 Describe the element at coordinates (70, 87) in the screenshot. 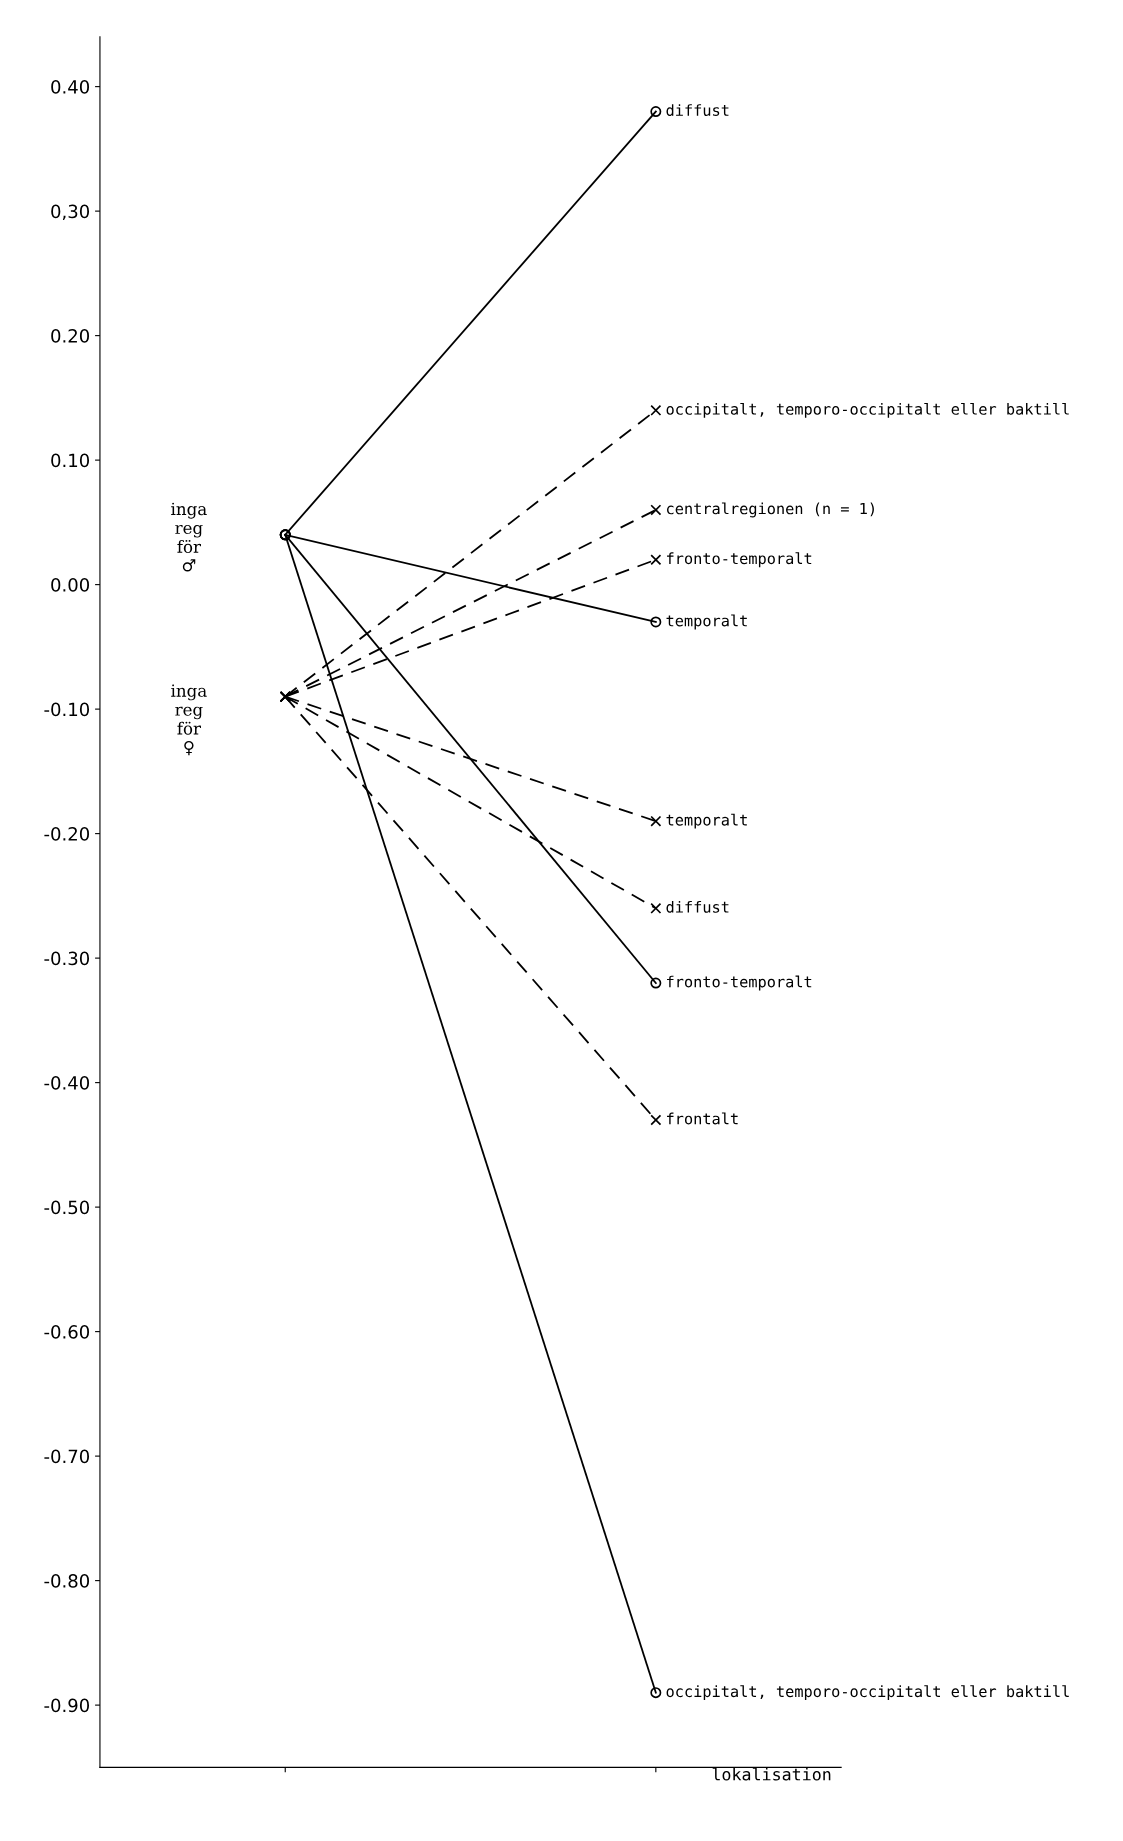

I see `y-tick-label: 0.40` at that location.